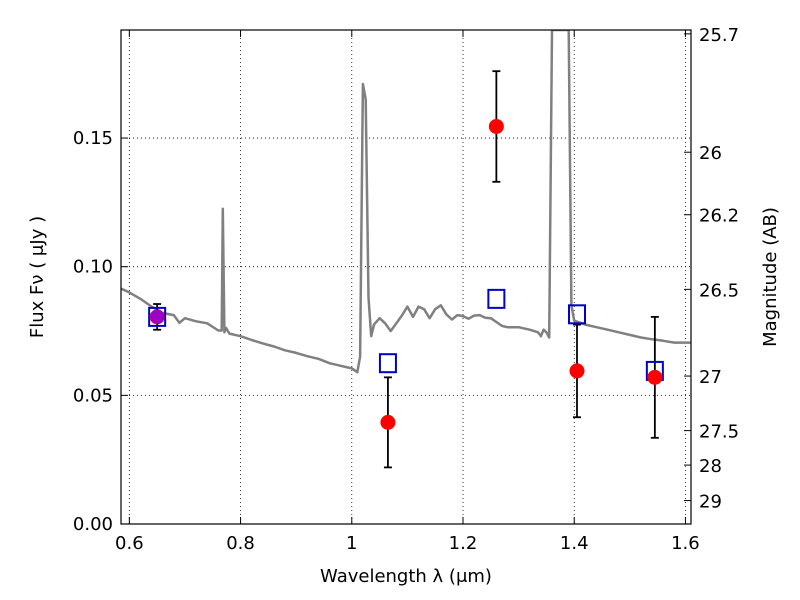  What do you see at coordinates (710, 466) in the screenshot?
I see `y2-tick-label: 28` at bounding box center [710, 466].